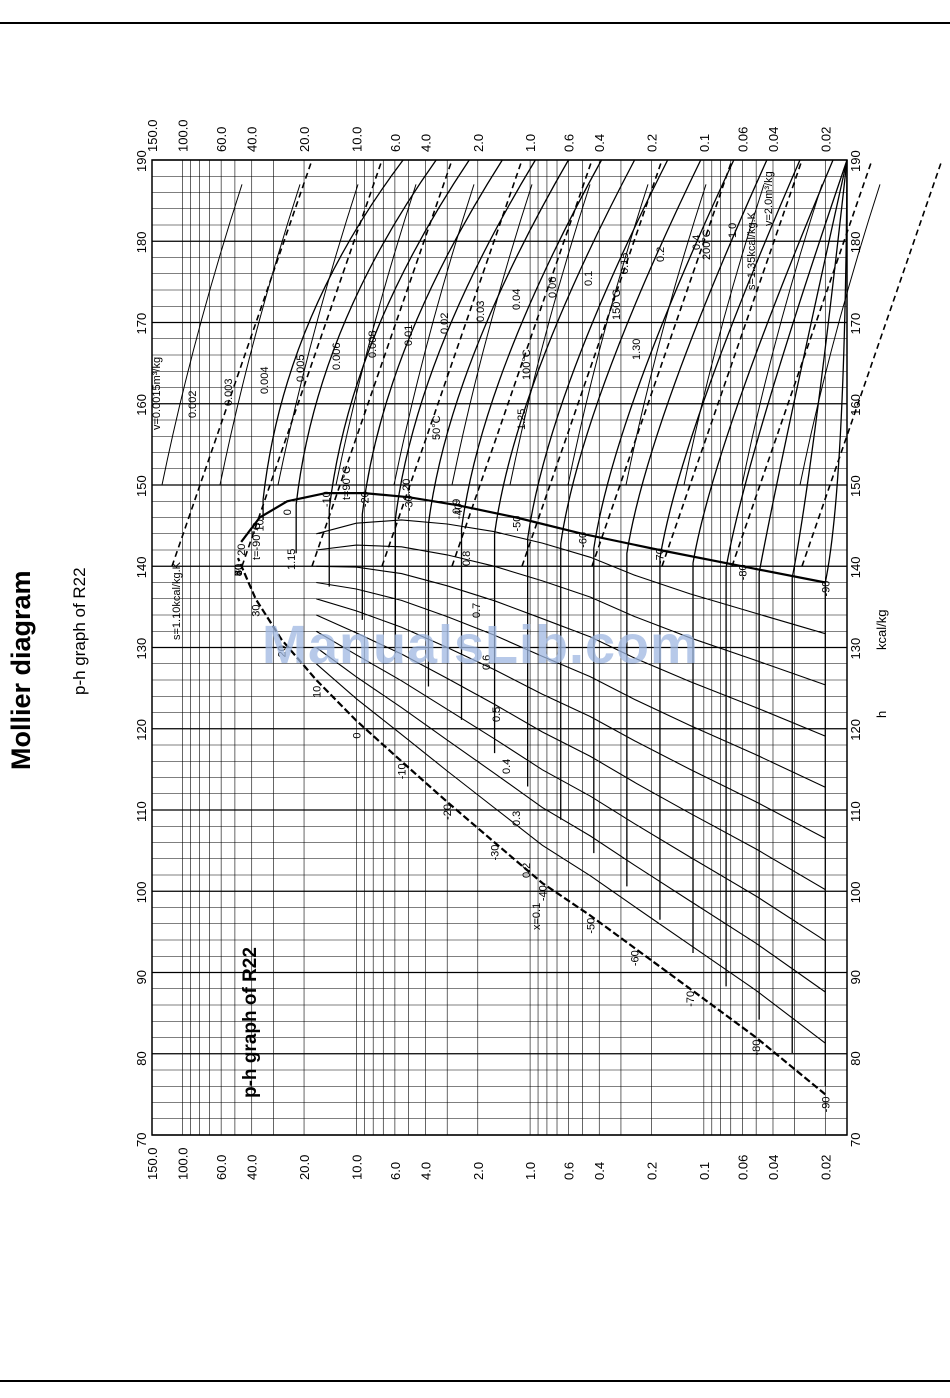 The image size is (950, 1398). Describe the element at coordinates (152, 1163) in the screenshot. I see `pressure-tick-bottom: 150.0` at that location.